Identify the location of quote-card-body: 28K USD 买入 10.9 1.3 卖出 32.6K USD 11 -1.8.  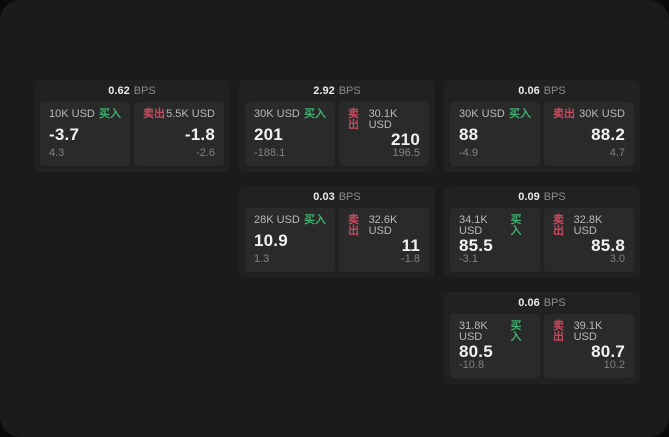
(337, 240).